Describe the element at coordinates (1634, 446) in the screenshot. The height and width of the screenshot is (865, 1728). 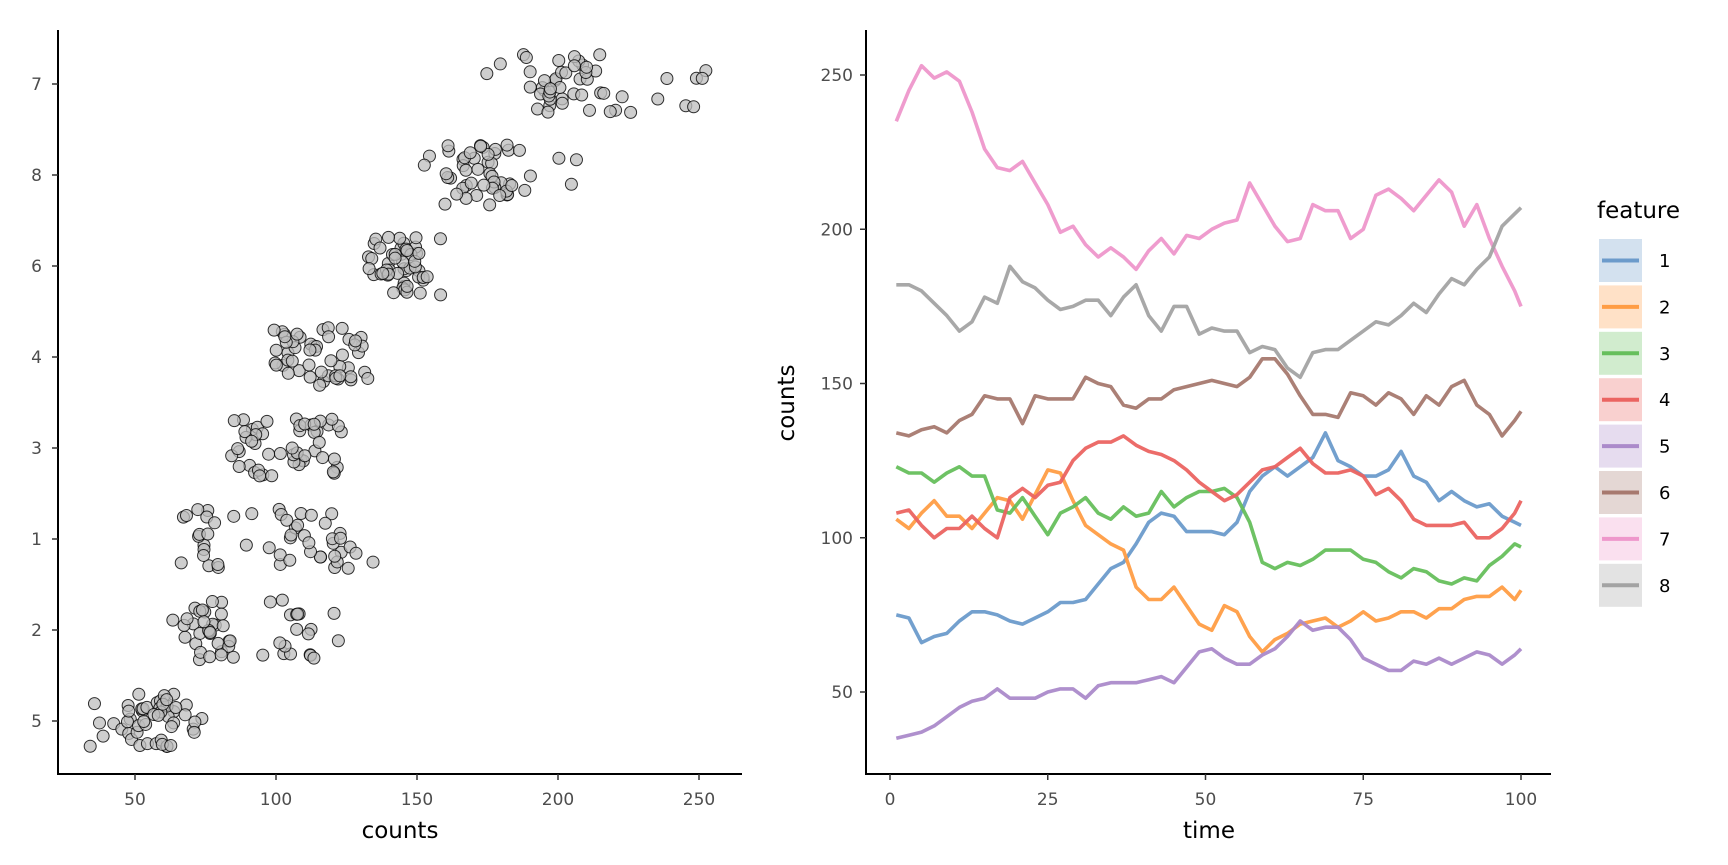
I see `legend-item-5: 5` at that location.